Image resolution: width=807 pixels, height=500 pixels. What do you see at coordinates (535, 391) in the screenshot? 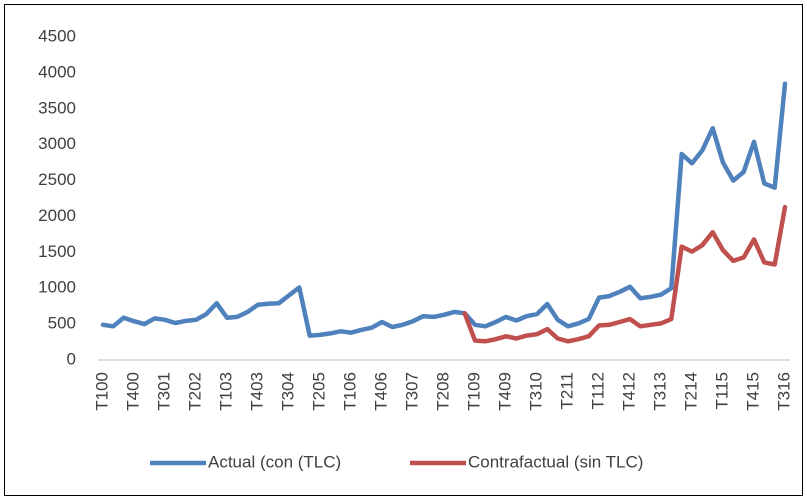
I see `x-tick-label: T310` at bounding box center [535, 391].